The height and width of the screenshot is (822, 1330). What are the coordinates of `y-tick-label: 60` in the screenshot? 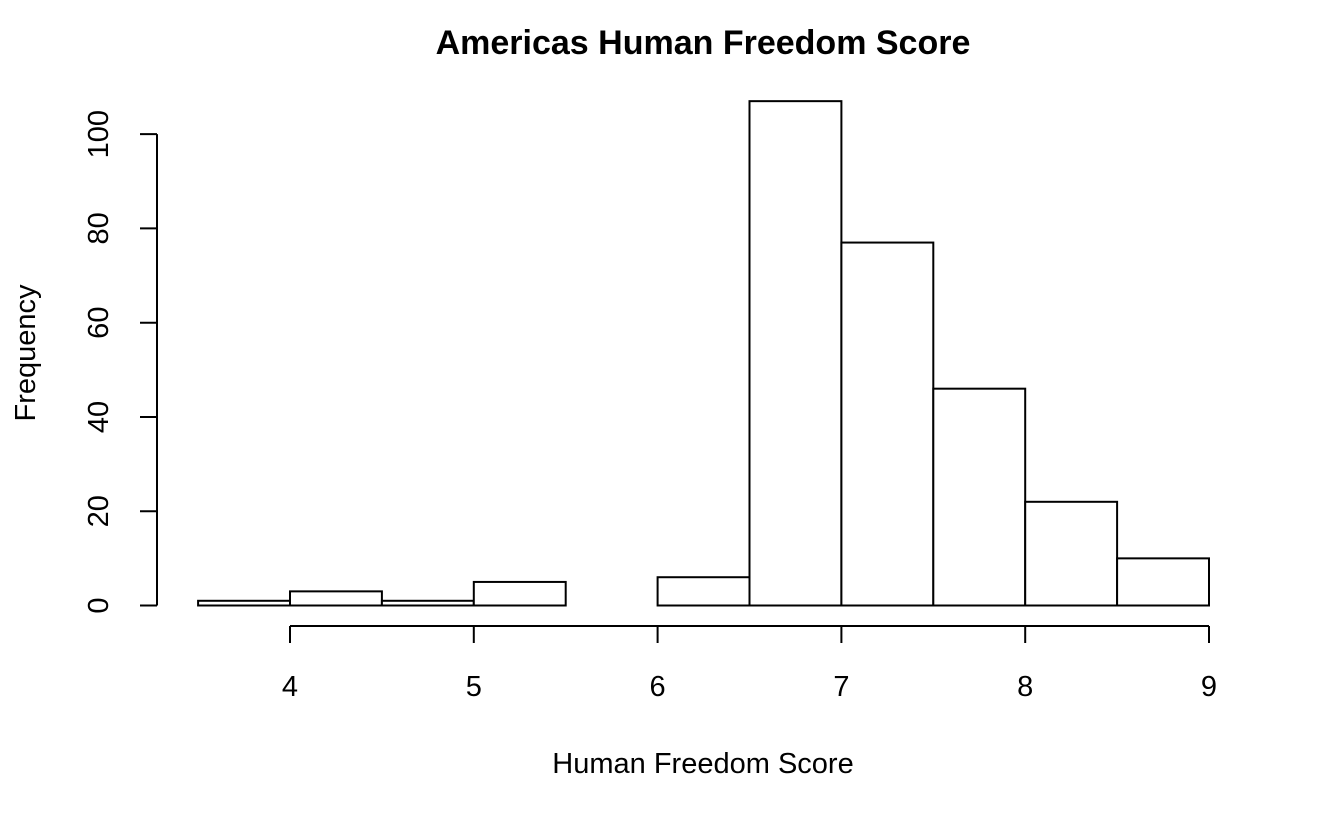 It's located at (99, 323).